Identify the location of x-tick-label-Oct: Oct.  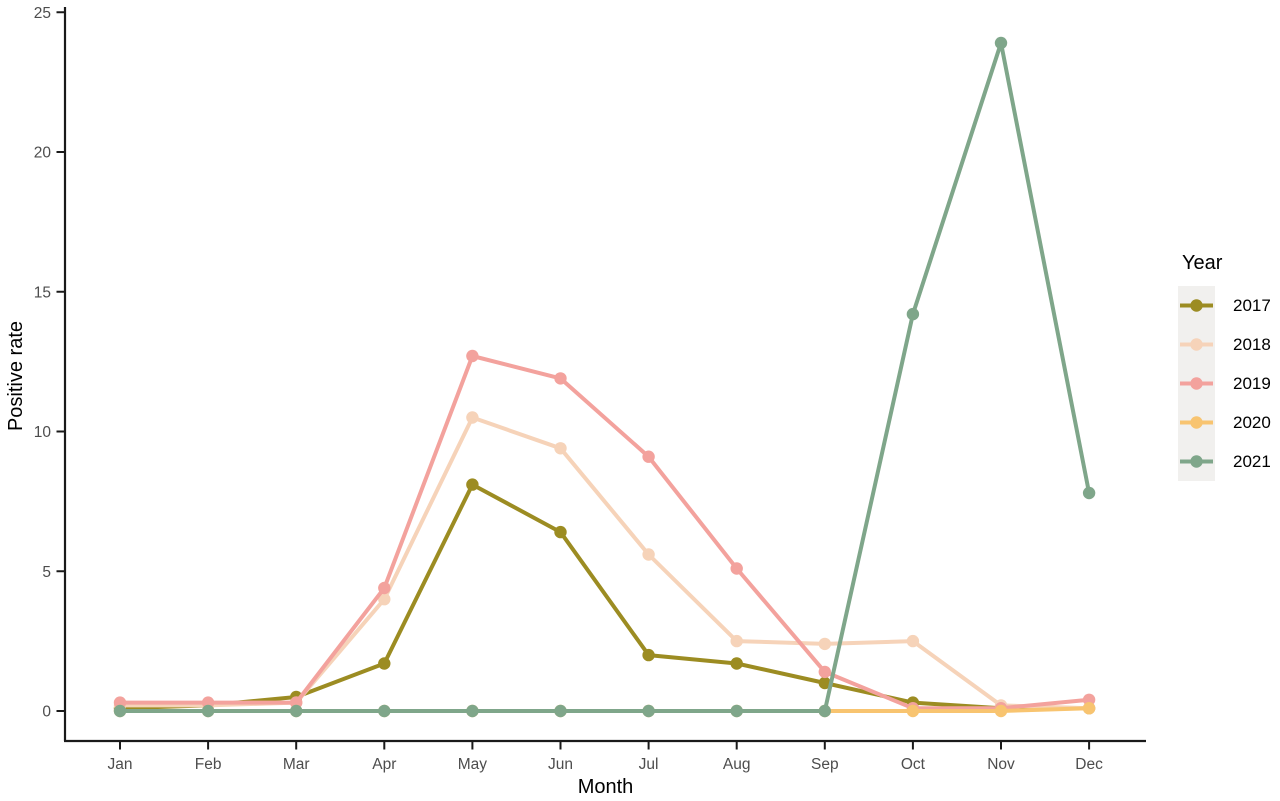
(913, 764).